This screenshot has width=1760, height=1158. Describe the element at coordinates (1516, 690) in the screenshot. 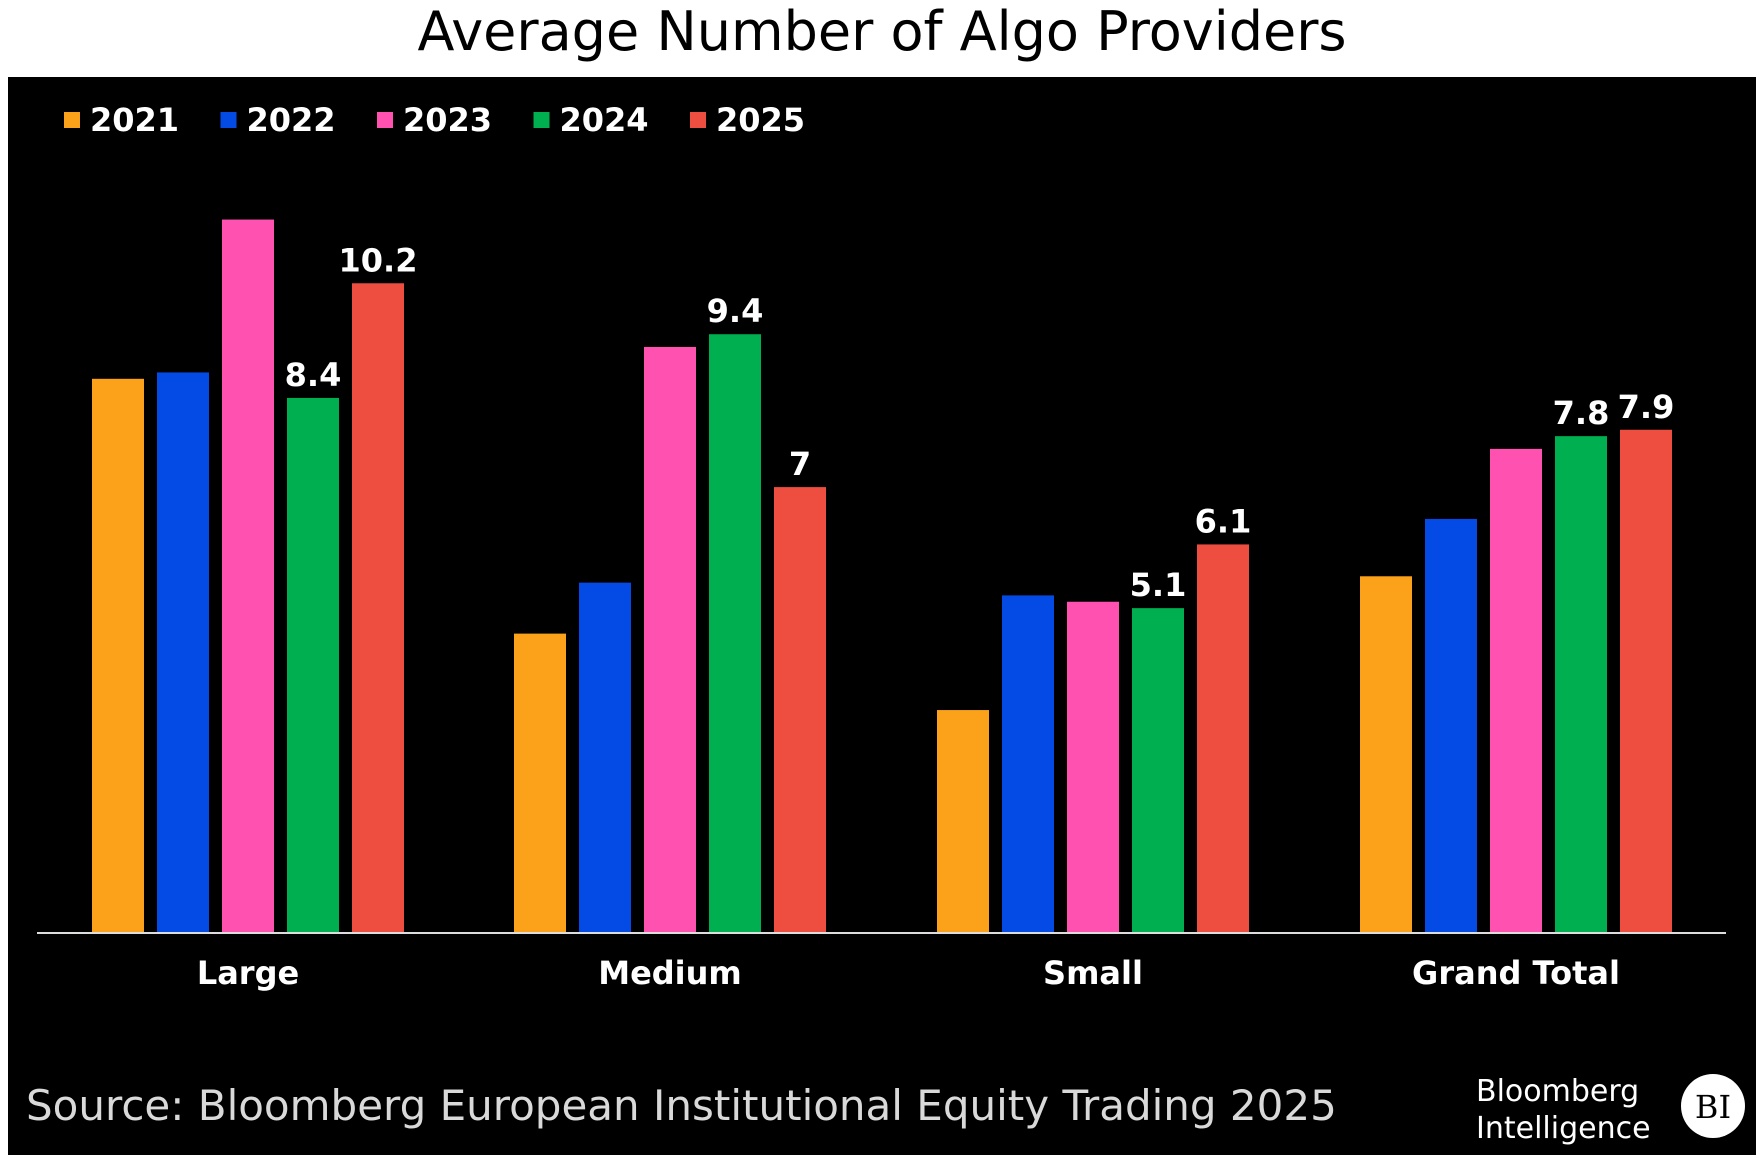

I see `bar-grand-total-2023` at that location.